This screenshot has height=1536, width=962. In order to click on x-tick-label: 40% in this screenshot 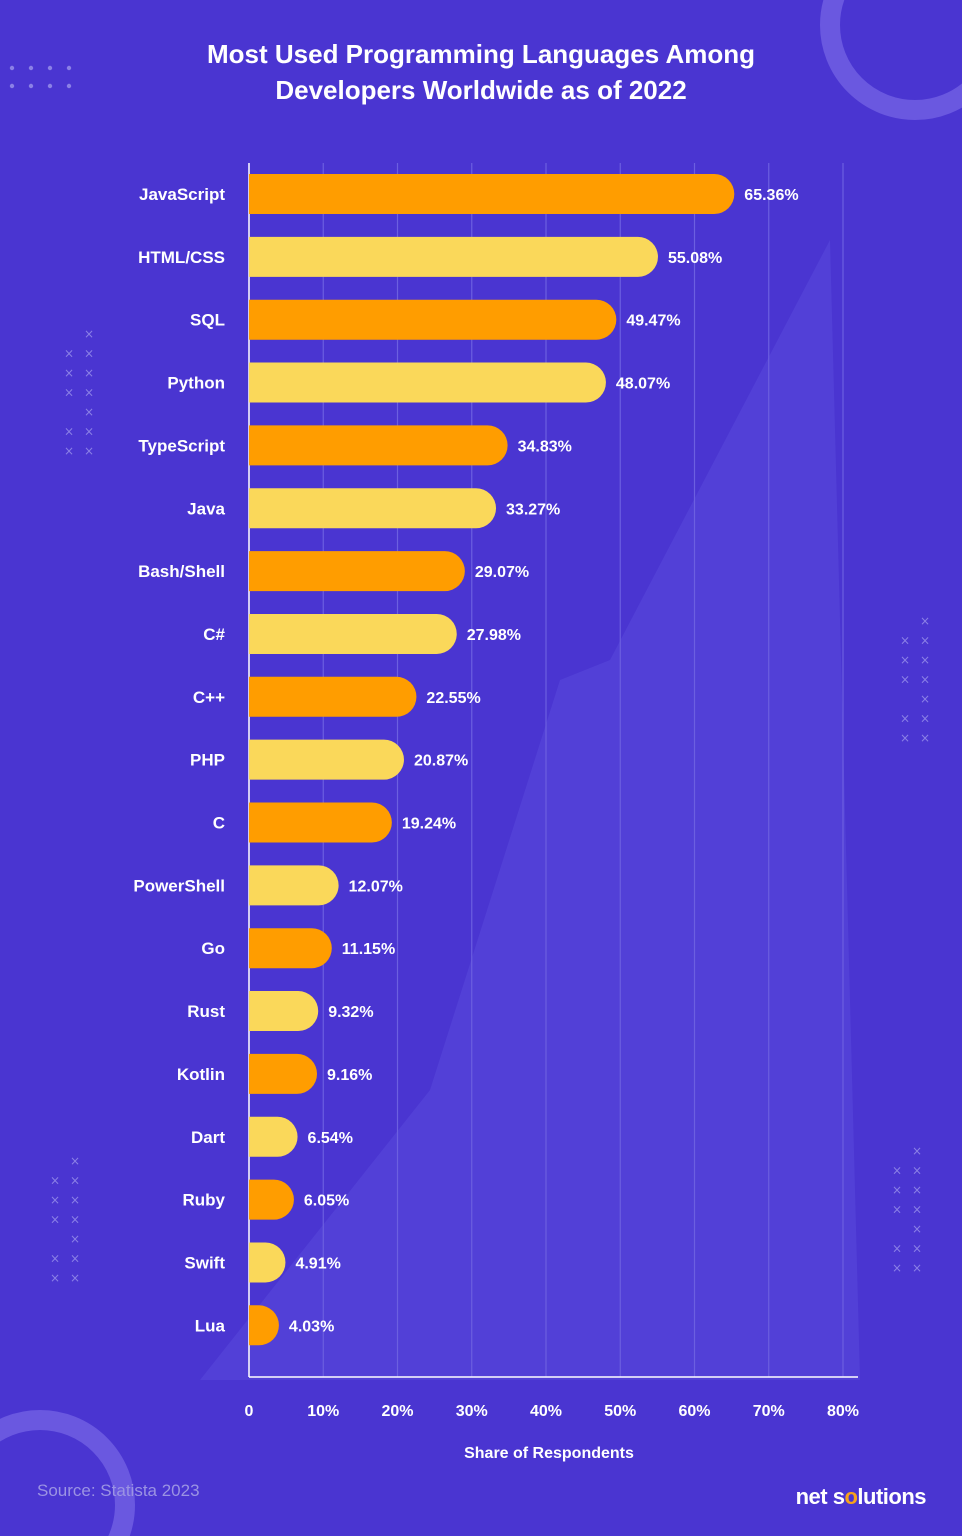, I will do `click(546, 1411)`.